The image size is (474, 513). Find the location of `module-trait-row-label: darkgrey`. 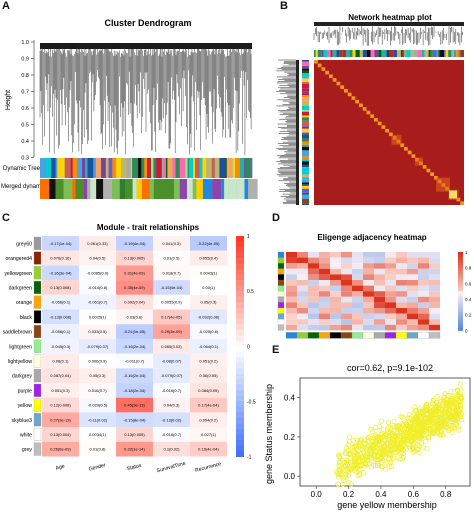

module-trait-row-label: darkgrey is located at coordinates (22, 377).